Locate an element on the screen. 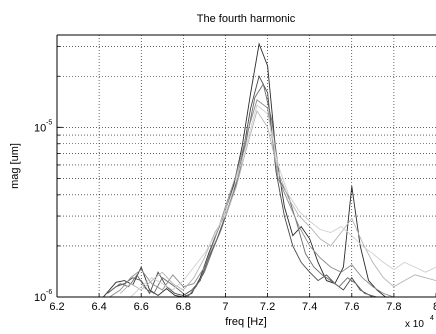 The height and width of the screenshot is (334, 436). x-tick-label: 6.2 is located at coordinates (56, 307).